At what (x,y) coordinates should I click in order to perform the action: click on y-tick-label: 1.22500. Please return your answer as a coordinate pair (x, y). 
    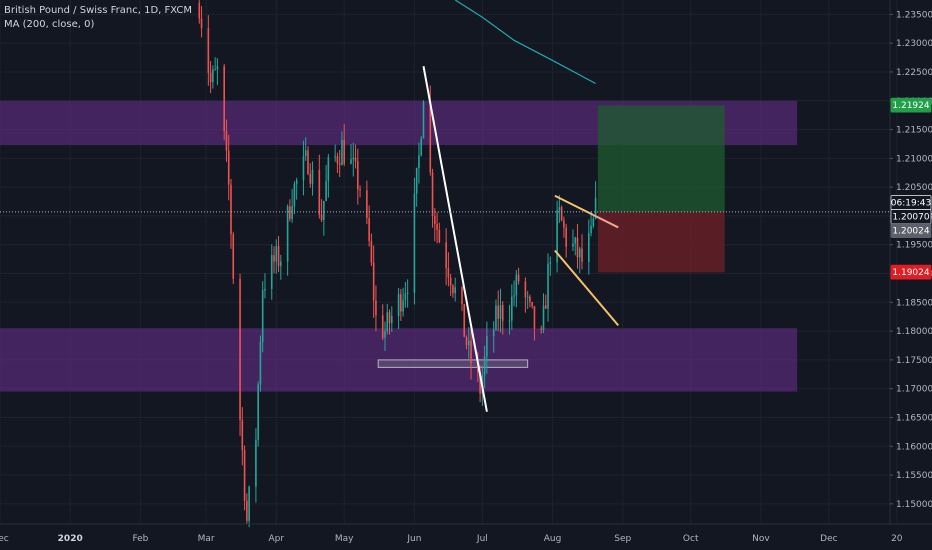
    Looking at the image, I should click on (914, 73).